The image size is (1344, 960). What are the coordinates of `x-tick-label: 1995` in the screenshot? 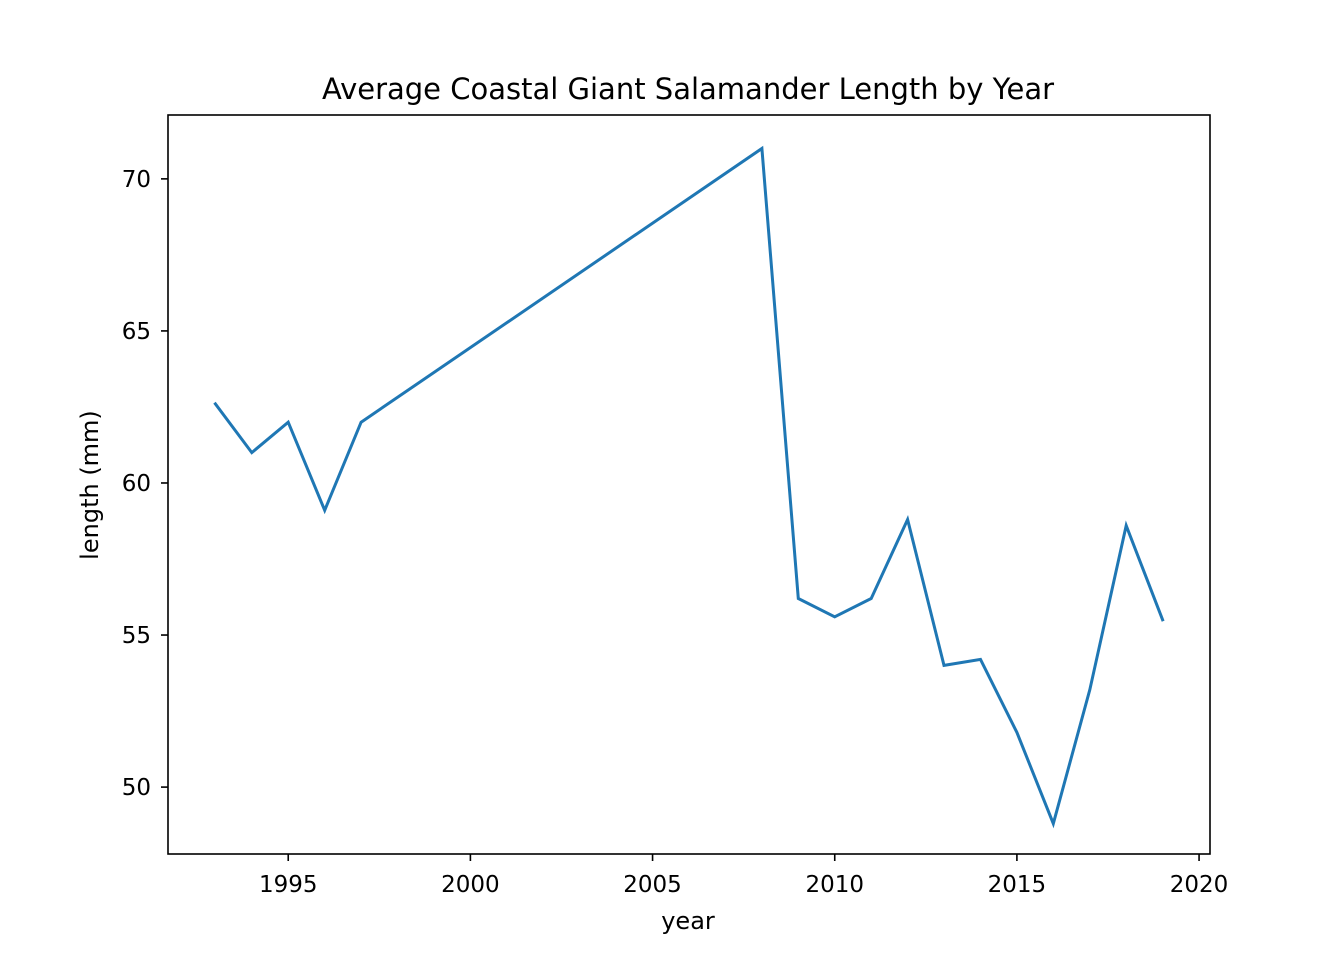 It's located at (288, 885).